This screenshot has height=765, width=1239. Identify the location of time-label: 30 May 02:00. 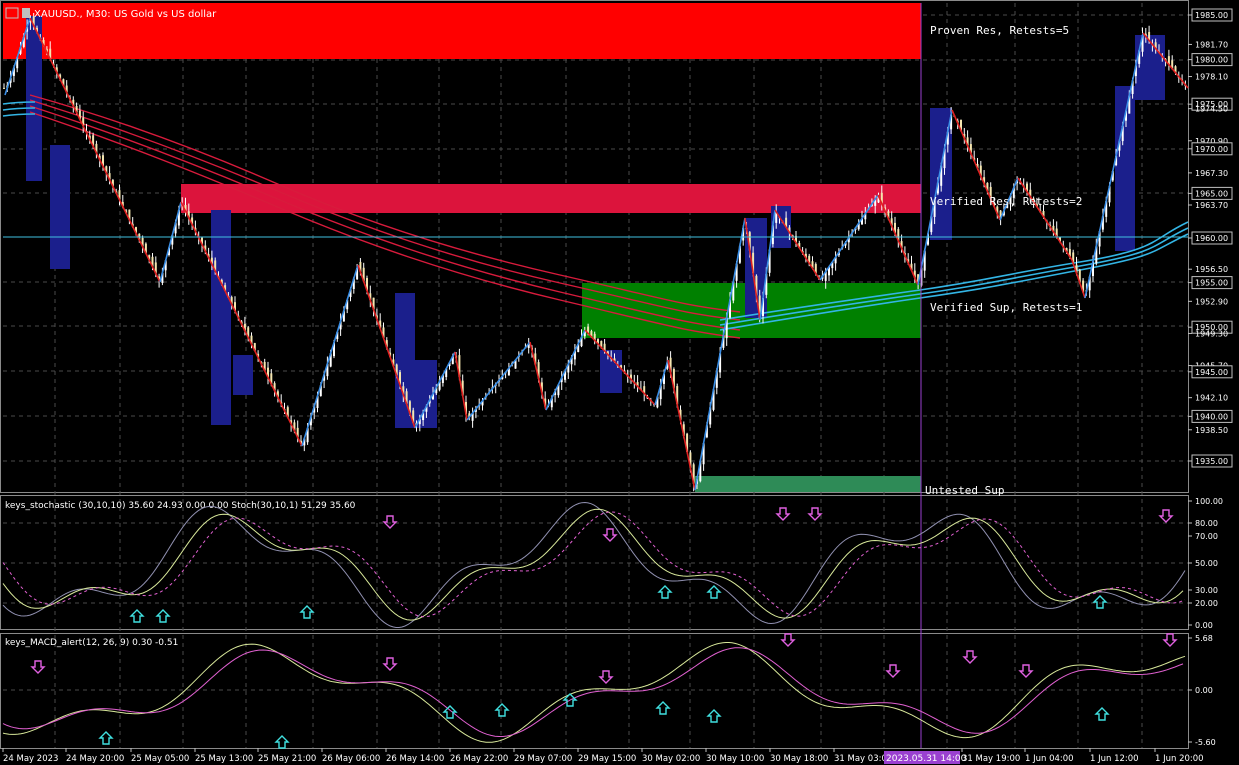
(671, 759).